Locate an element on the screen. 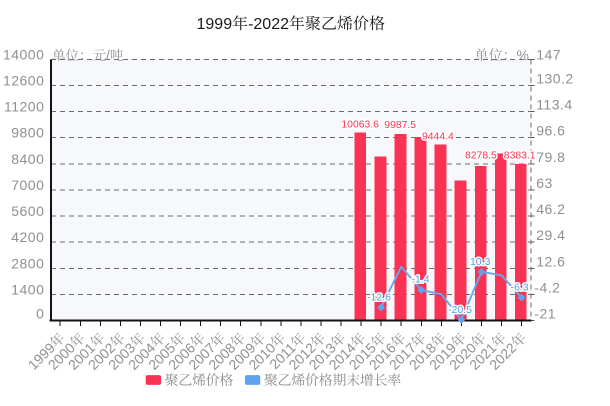  svg-text: 96.6 is located at coordinates (550, 131).